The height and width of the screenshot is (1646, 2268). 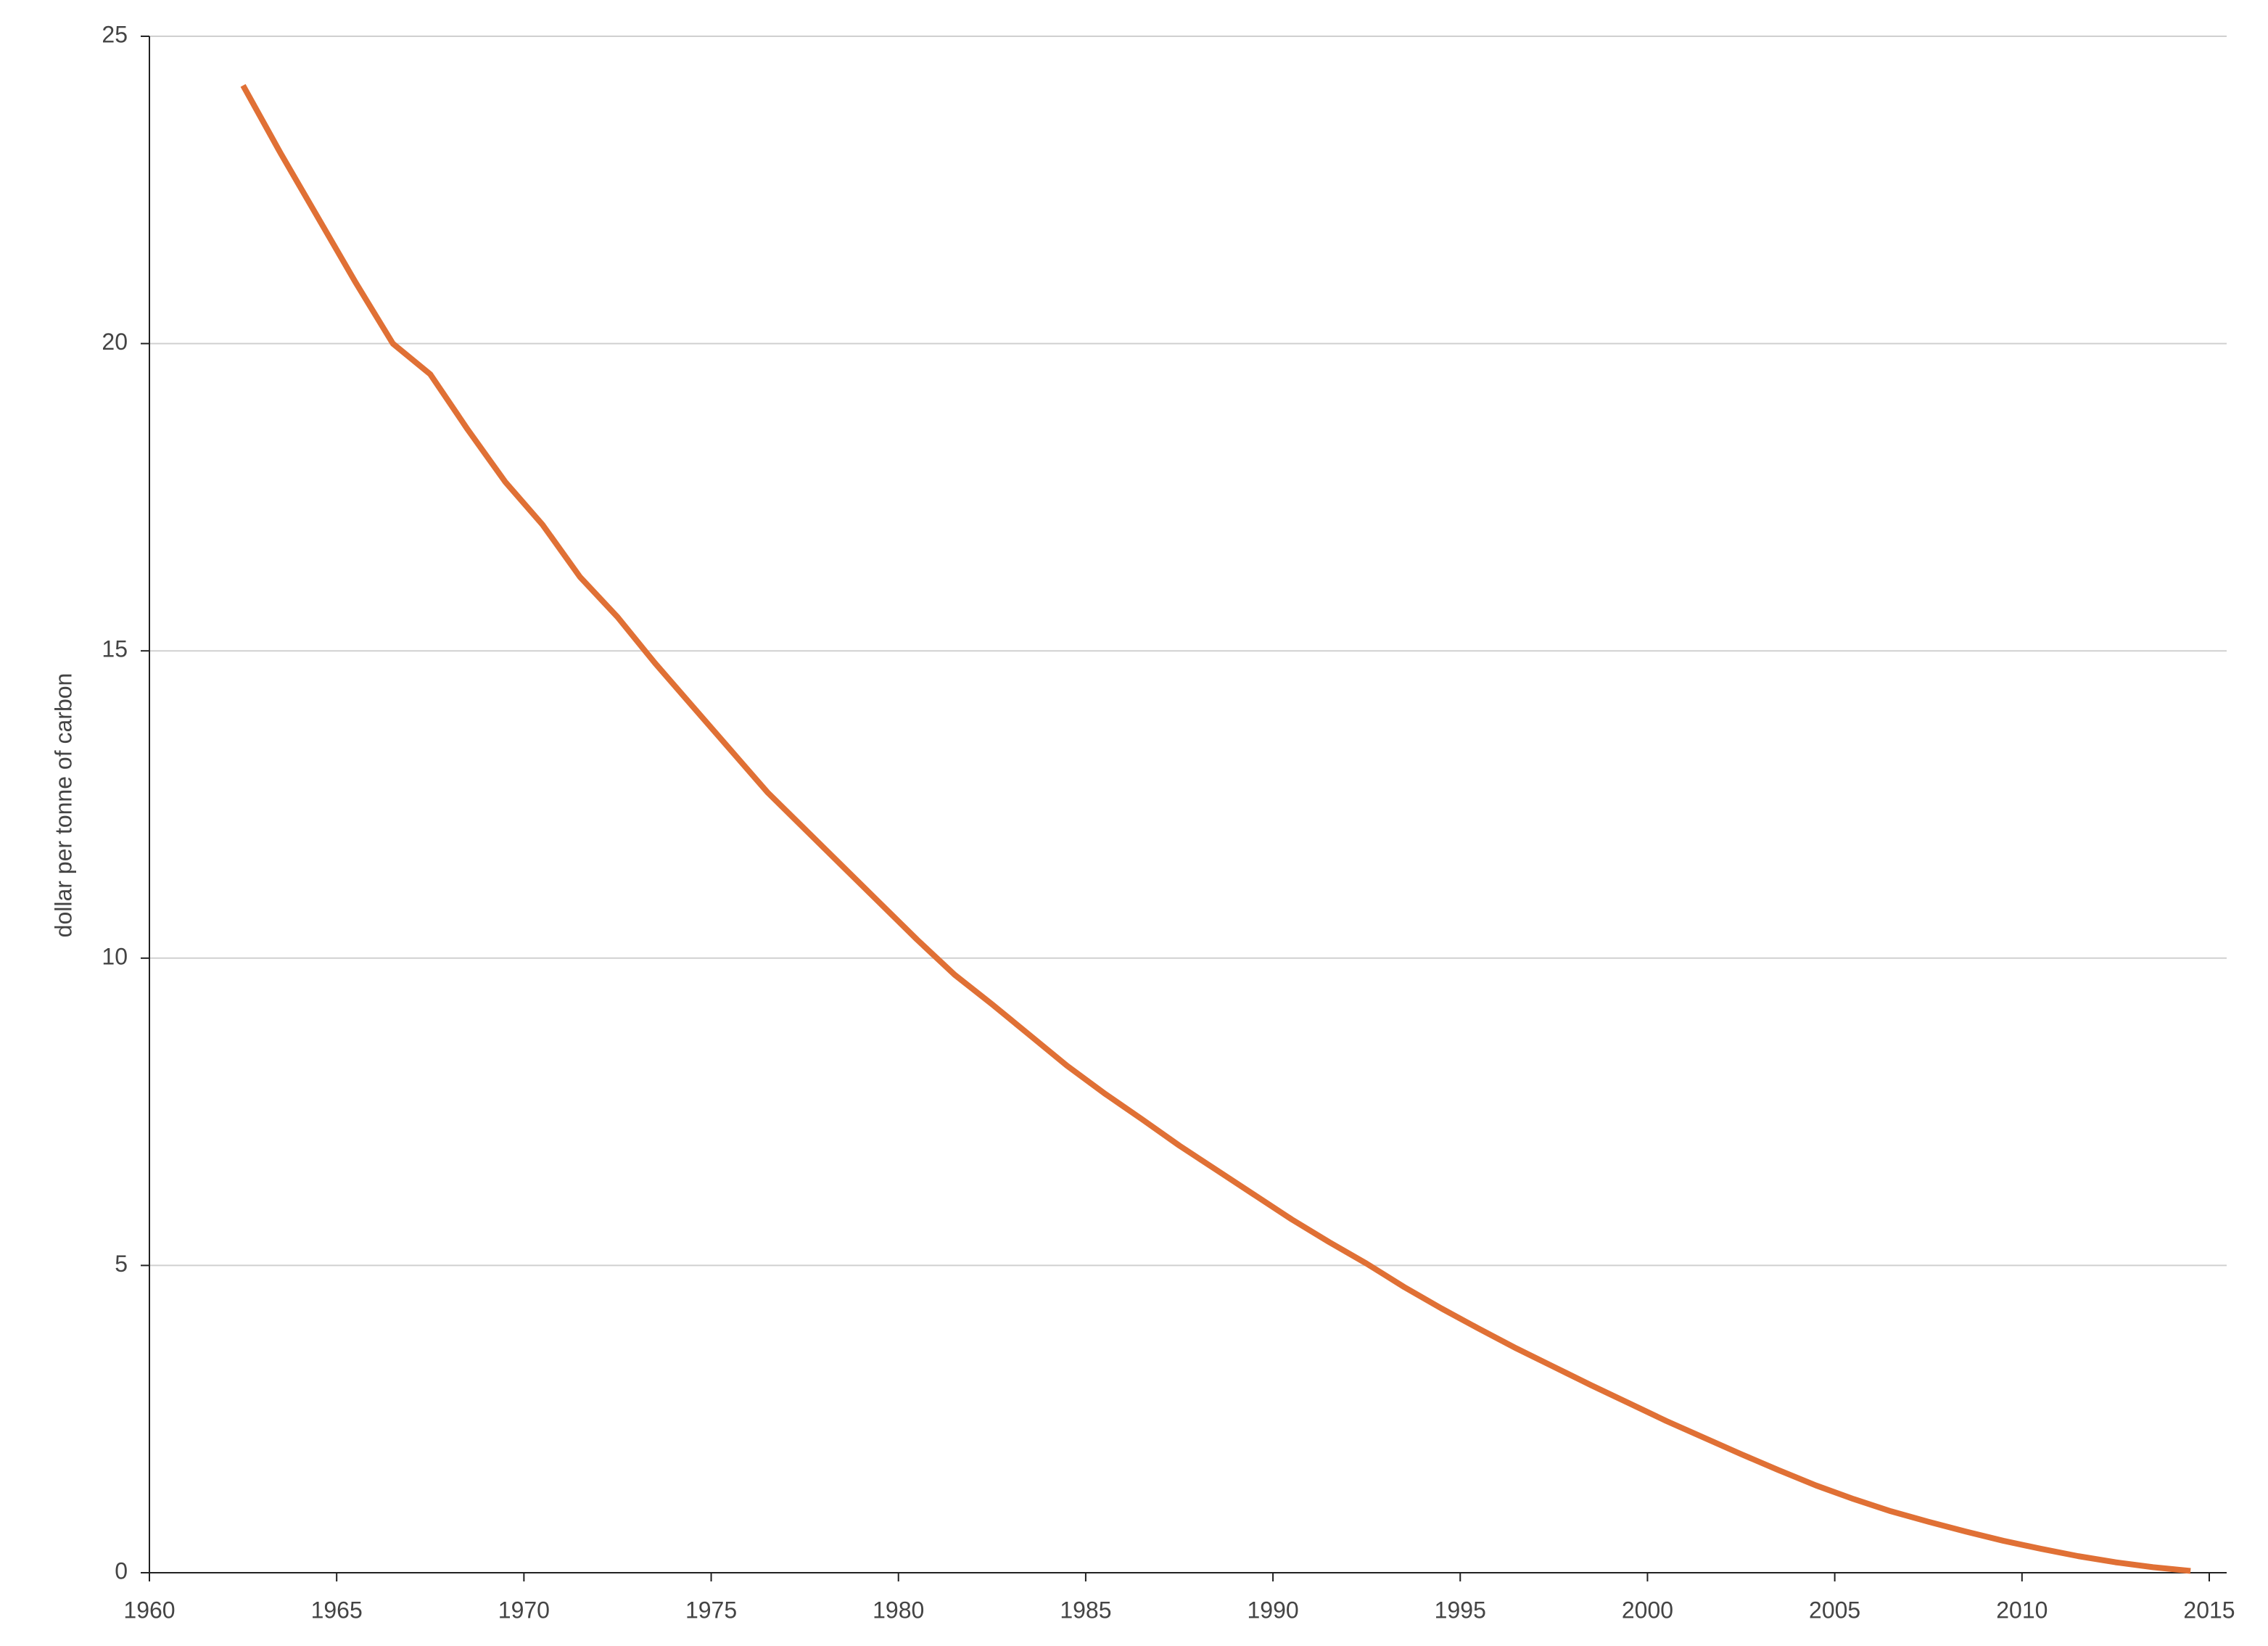 I want to click on y-tick-label: 5, so click(x=121, y=1264).